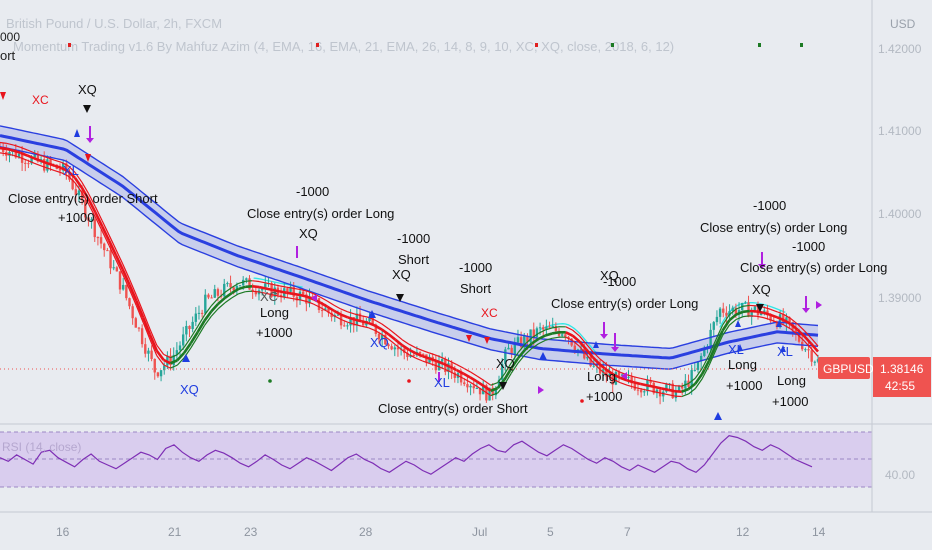  Describe the element at coordinates (624, 303) in the screenshot. I see `annotation-close-long: Close entry(s) order Long` at that location.